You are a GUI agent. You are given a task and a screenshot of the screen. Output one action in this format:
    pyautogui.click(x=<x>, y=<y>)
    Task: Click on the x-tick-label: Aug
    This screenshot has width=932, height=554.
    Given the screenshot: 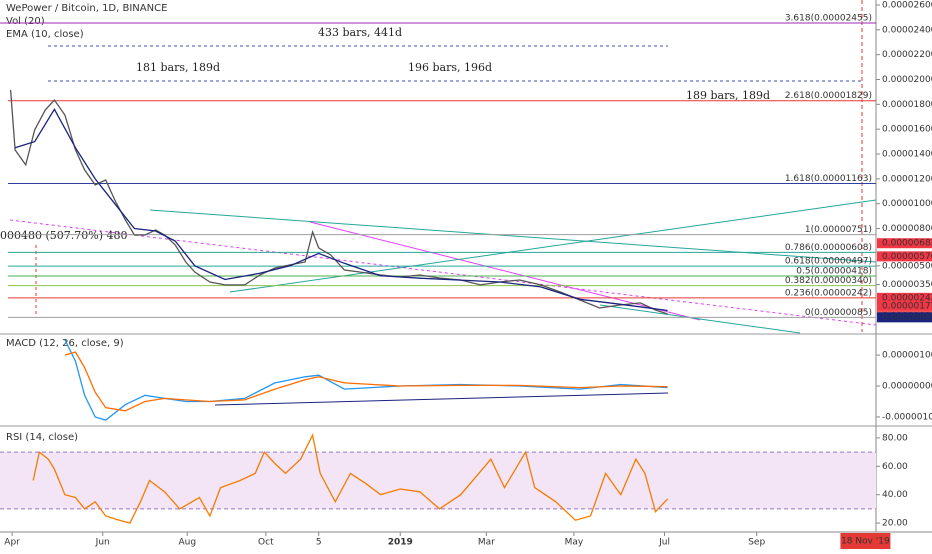 What is the action you would take?
    pyautogui.click(x=187, y=543)
    